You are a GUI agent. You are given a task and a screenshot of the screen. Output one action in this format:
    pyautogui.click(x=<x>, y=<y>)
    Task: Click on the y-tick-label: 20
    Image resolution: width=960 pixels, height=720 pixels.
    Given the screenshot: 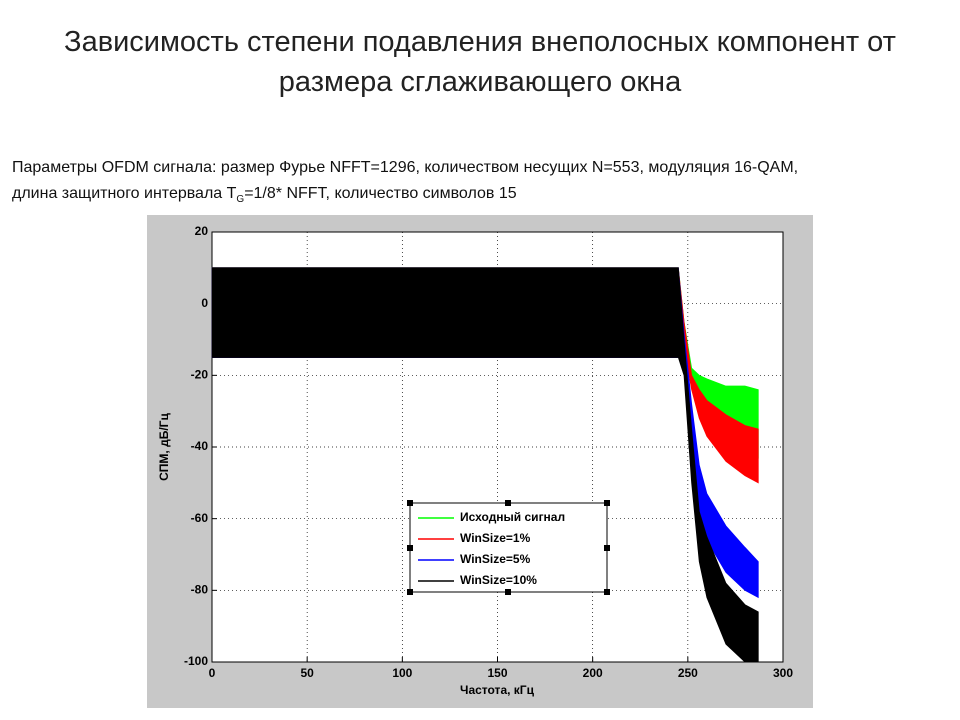 What is the action you would take?
    pyautogui.click(x=202, y=231)
    